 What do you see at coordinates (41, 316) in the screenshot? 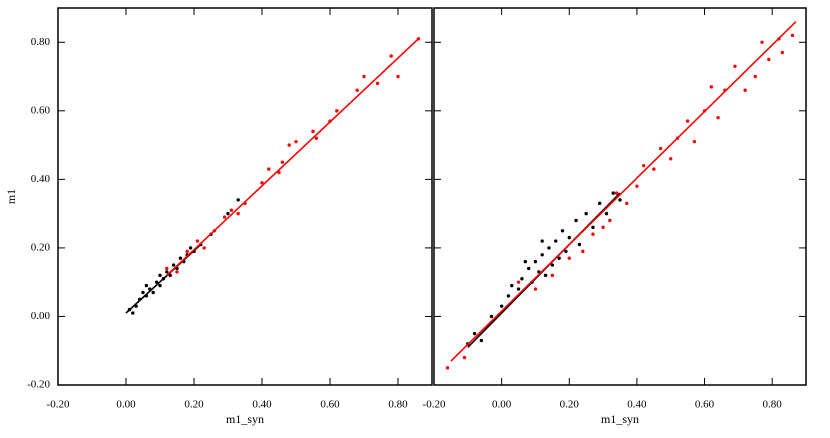
I see `y-tick-label: 0.00` at bounding box center [41, 316].